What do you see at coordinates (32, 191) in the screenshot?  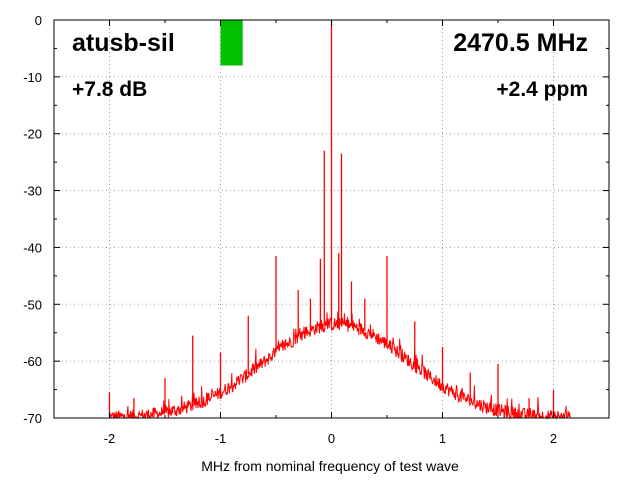 I see `y-tick-label: -30` at bounding box center [32, 191].